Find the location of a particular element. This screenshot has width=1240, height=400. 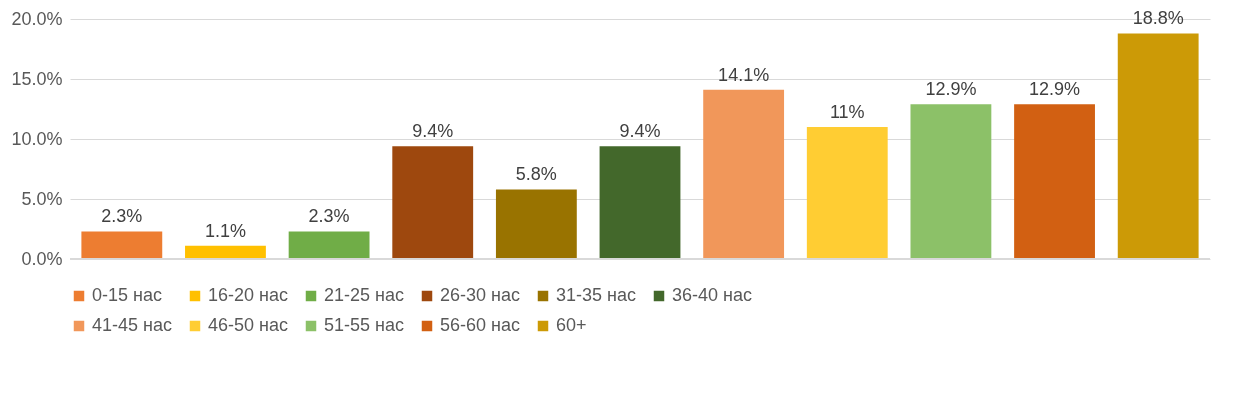

y-tick-label: 20.0% is located at coordinates (37, 18).